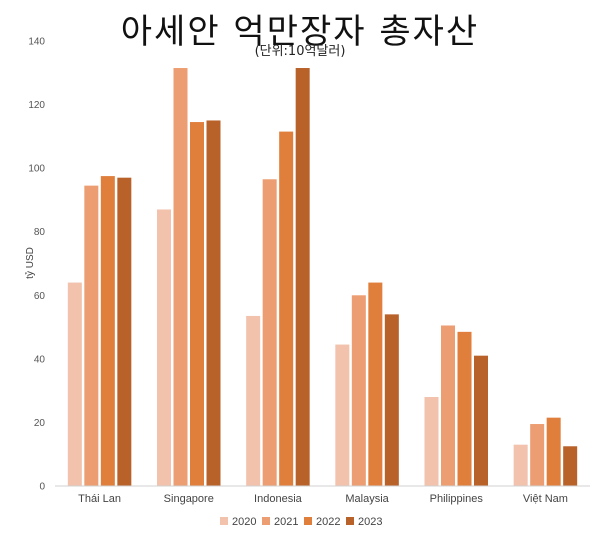 This screenshot has height=537, width=600. What do you see at coordinates (244, 522) in the screenshot?
I see `legend-label-2020: 2020` at bounding box center [244, 522].